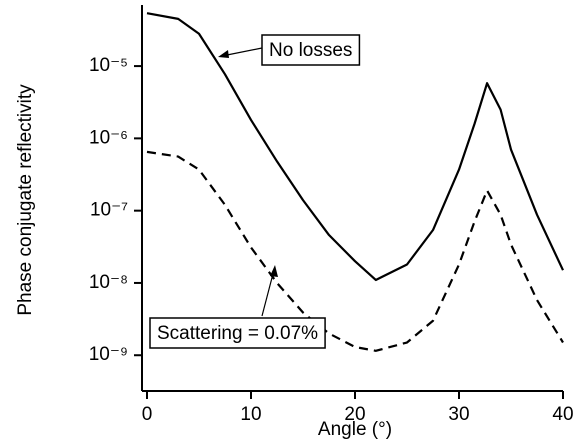 This screenshot has height=442, width=585. Describe the element at coordinates (250, 414) in the screenshot. I see `x-tick-label: 10` at that location.